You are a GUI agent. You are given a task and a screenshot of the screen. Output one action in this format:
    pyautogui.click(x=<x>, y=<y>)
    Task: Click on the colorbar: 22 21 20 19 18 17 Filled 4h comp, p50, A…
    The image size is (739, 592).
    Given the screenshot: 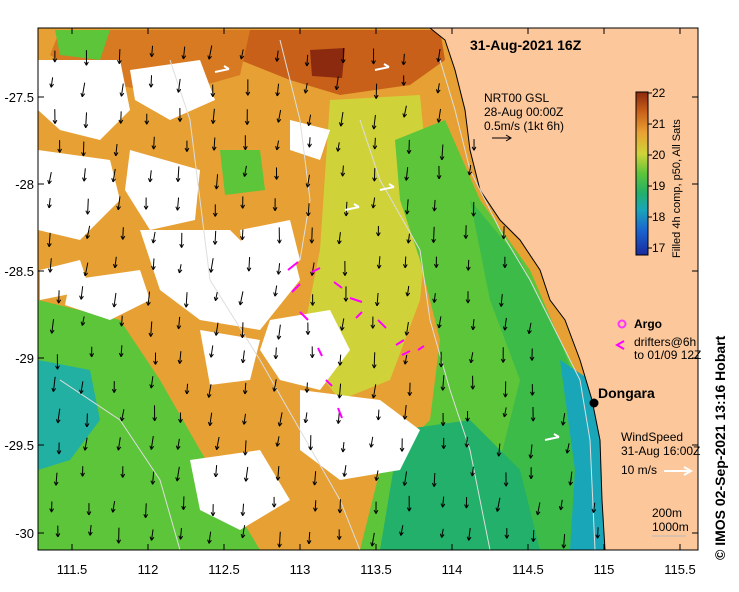 What is the action you would take?
    pyautogui.click(x=659, y=172)
    